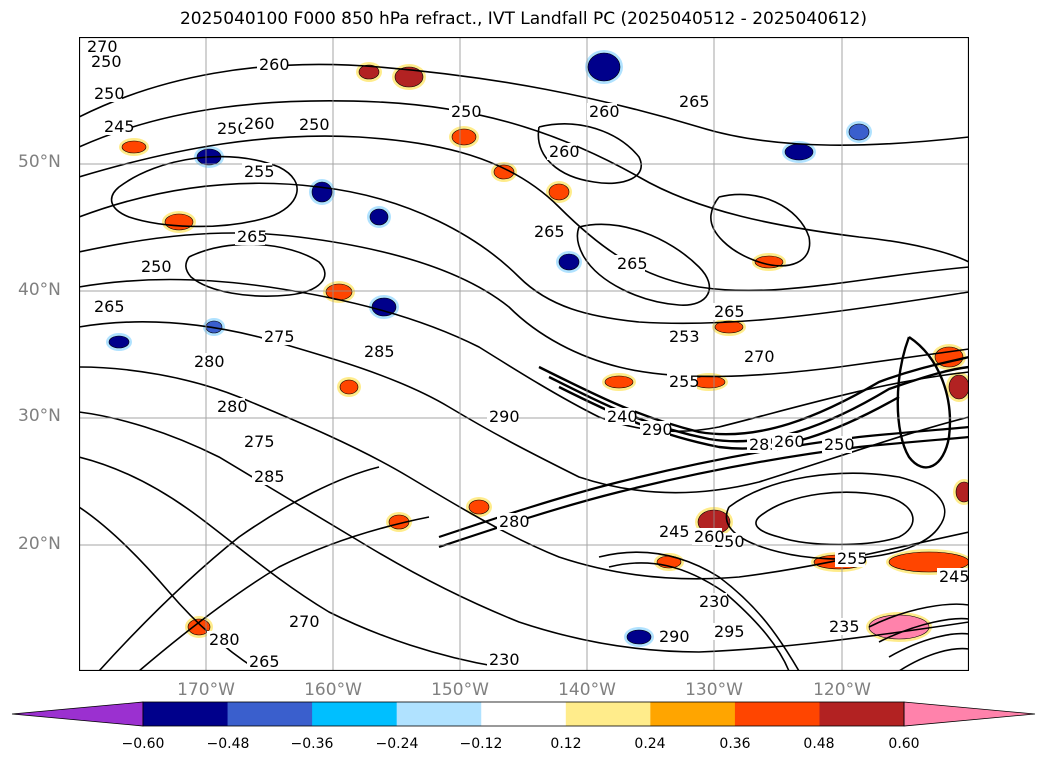  Describe the element at coordinates (206, 690) in the screenshot. I see `lon-label-170w: 170°W` at that location.